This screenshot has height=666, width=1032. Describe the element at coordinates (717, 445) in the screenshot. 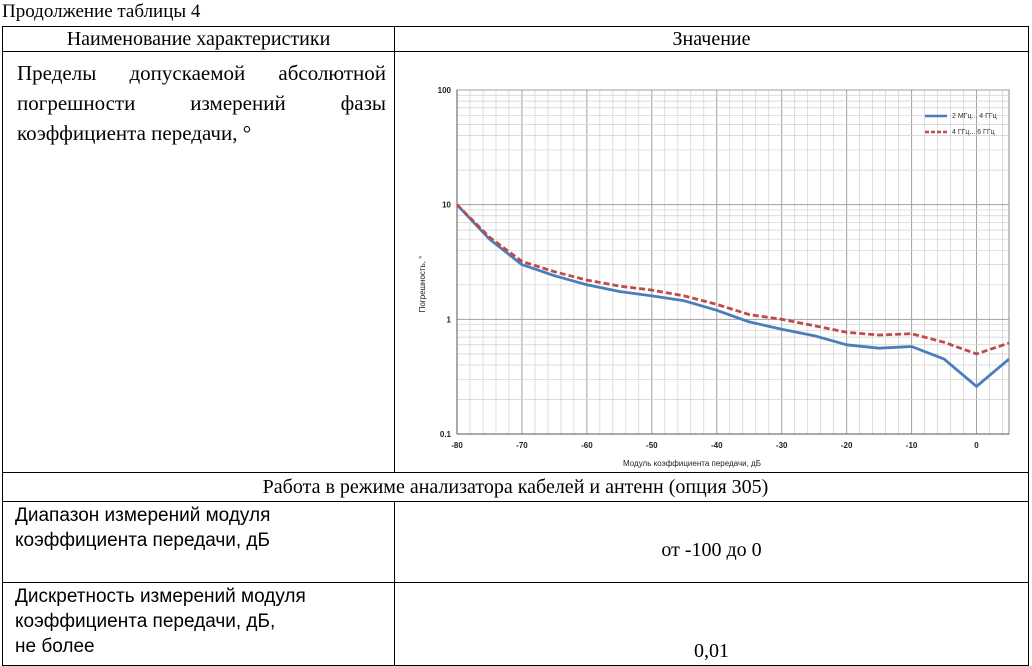

I see `x-tick-label: -40` at that location.